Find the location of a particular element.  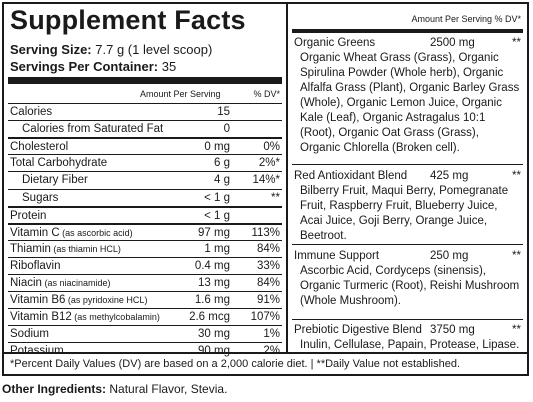

blend-name: Immune Support is located at coordinates (337, 256).